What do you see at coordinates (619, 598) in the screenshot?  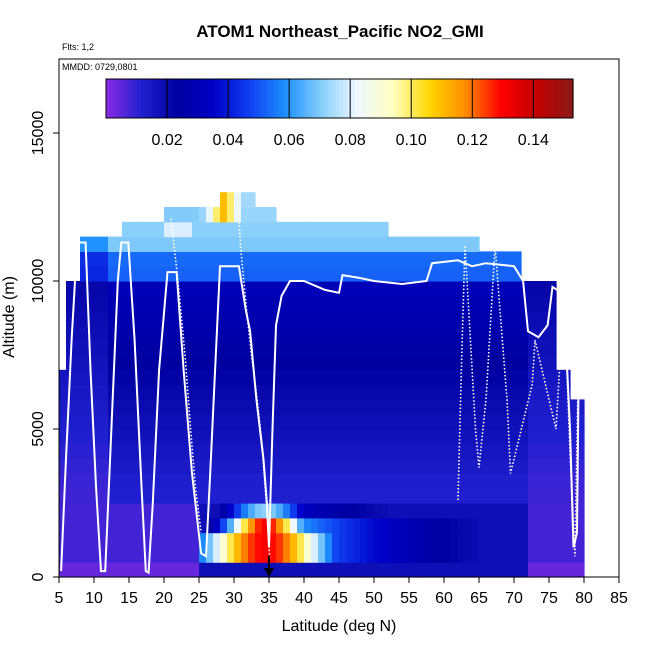 I see `x-tick-label: 85` at bounding box center [619, 598].